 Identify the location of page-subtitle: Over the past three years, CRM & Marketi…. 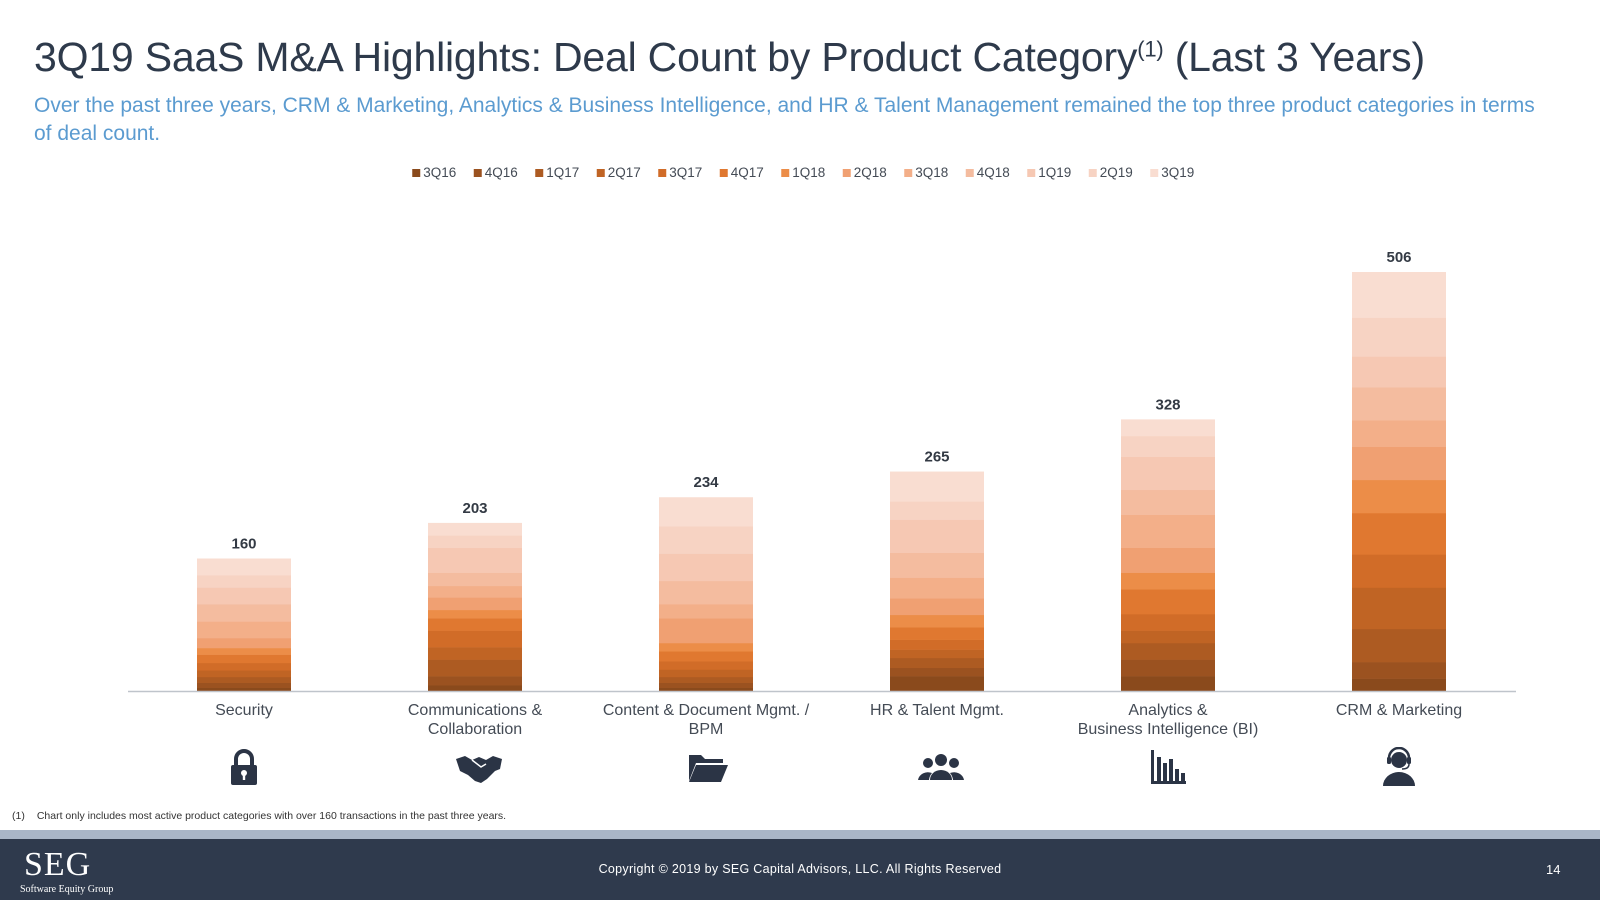
(784, 119).